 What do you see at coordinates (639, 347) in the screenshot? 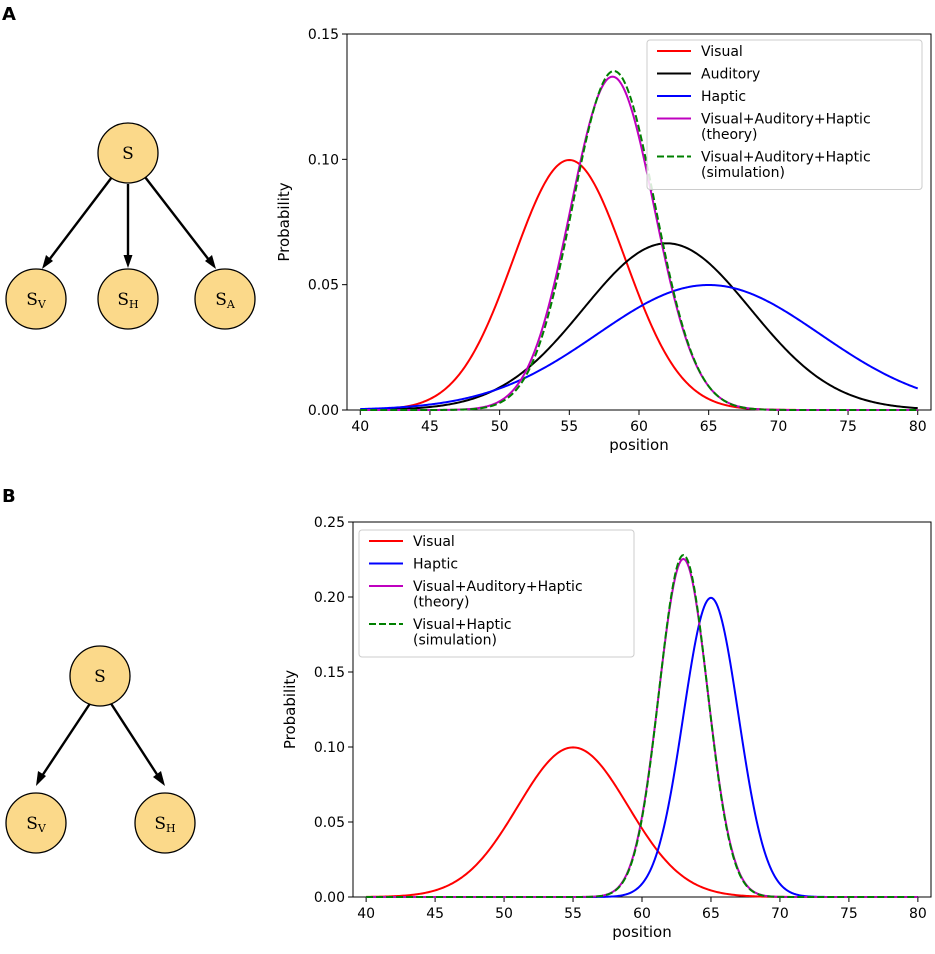
I see `series-line-haptic` at bounding box center [639, 347].